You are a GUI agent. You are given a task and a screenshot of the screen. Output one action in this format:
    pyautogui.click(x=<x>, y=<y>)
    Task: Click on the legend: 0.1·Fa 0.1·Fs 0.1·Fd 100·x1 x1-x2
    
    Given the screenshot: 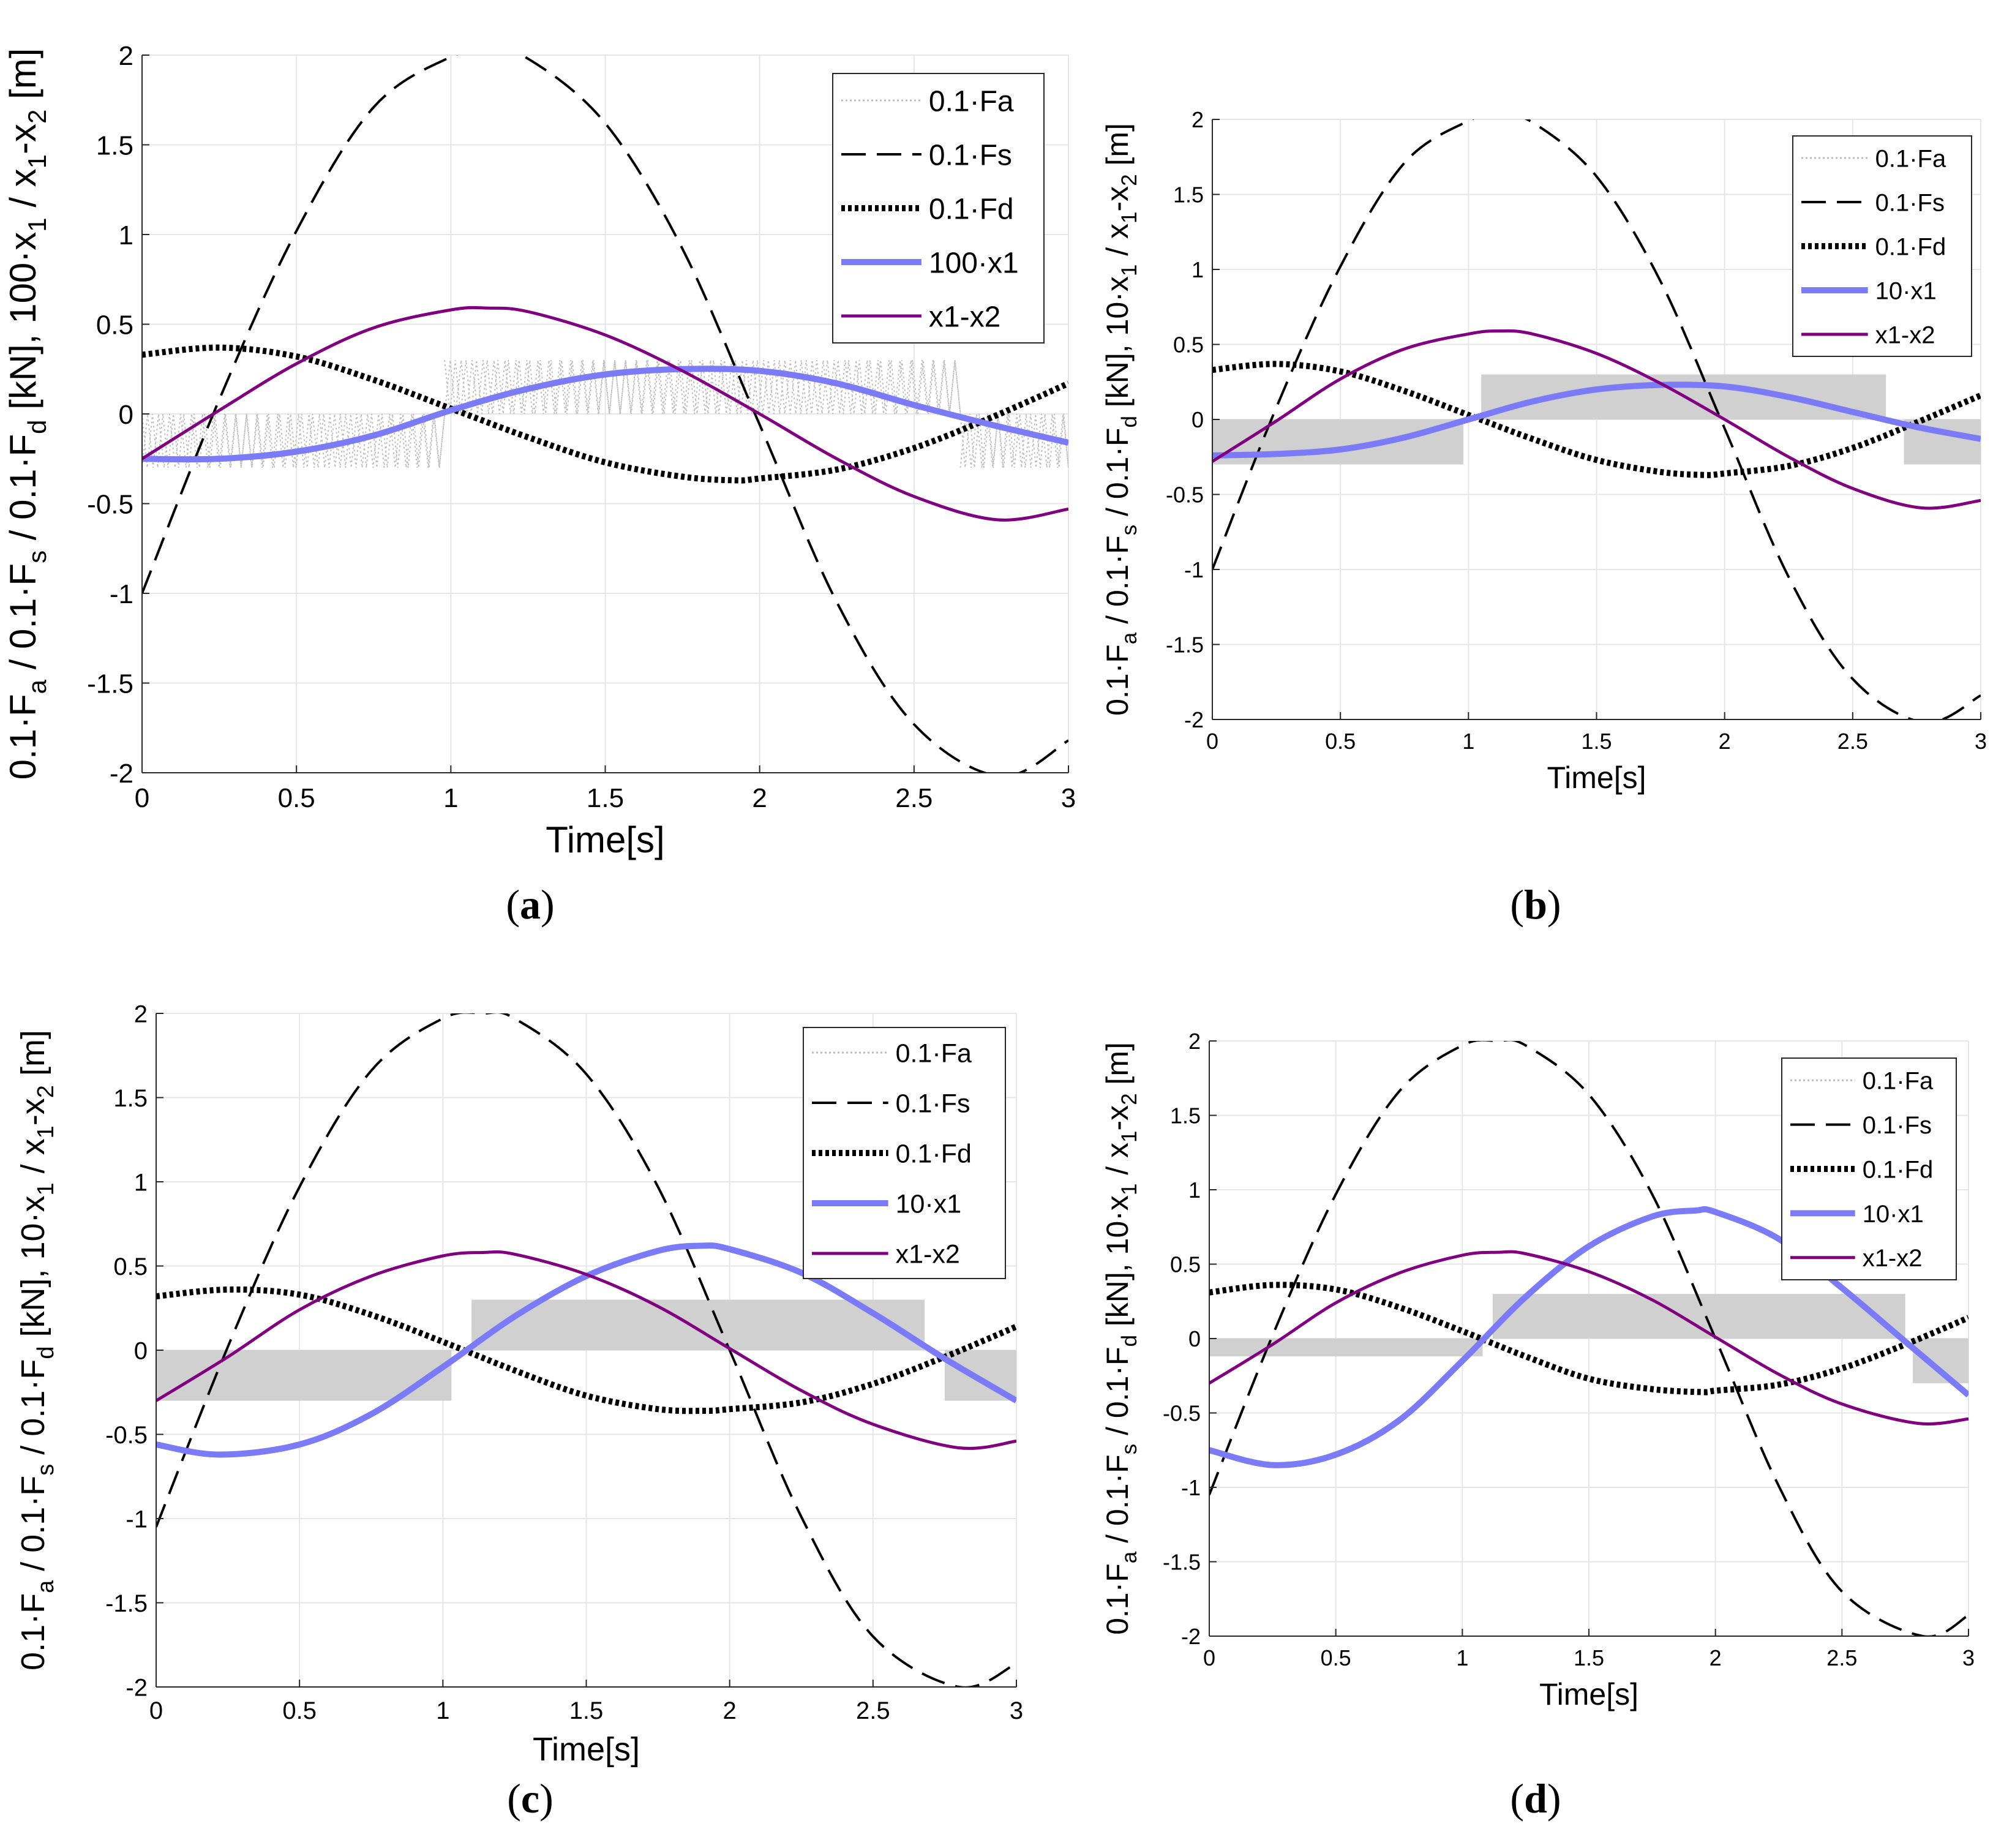 What is the action you would take?
    pyautogui.click(x=938, y=209)
    